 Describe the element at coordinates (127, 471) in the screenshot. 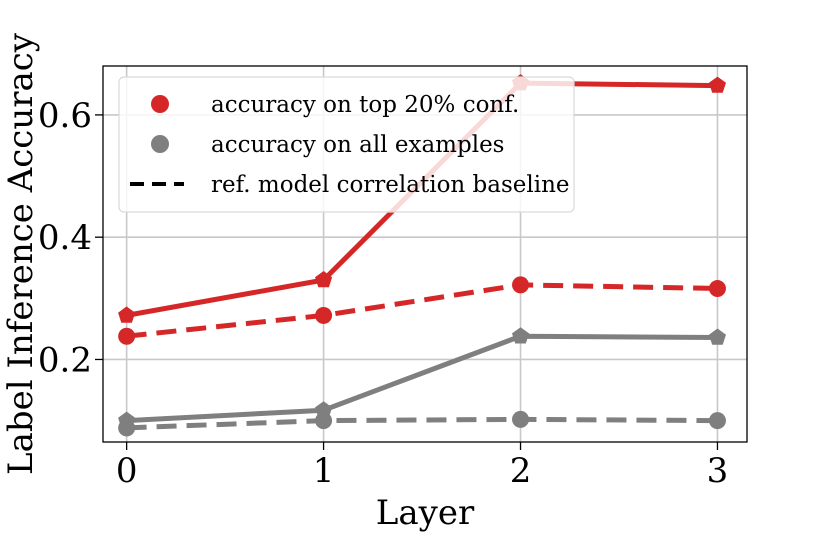

I see `x-tick-label-0: 0` at that location.